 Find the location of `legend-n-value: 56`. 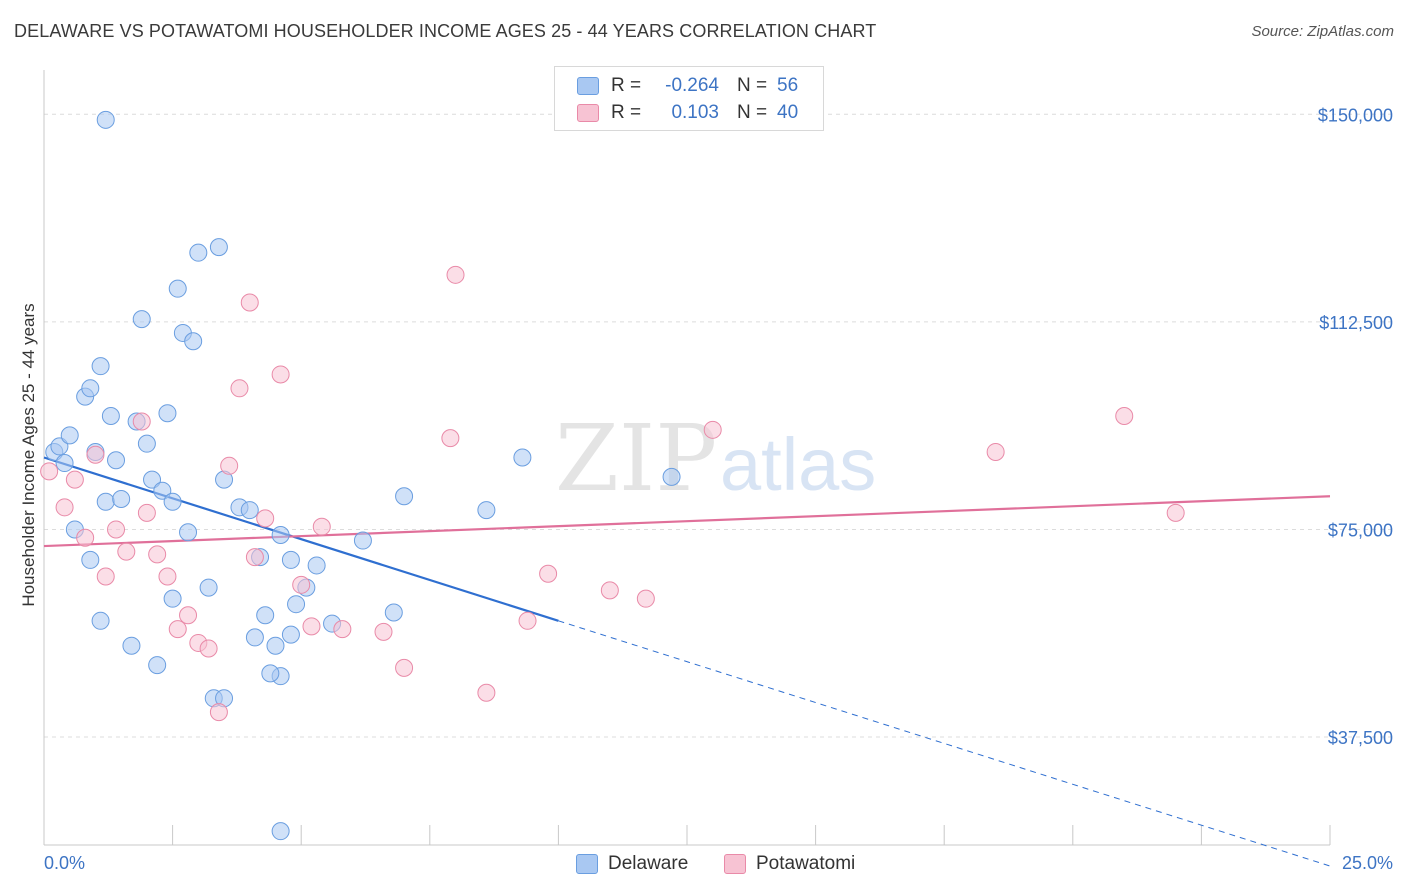

legend-n-value: 56 is located at coordinates (788, 85).